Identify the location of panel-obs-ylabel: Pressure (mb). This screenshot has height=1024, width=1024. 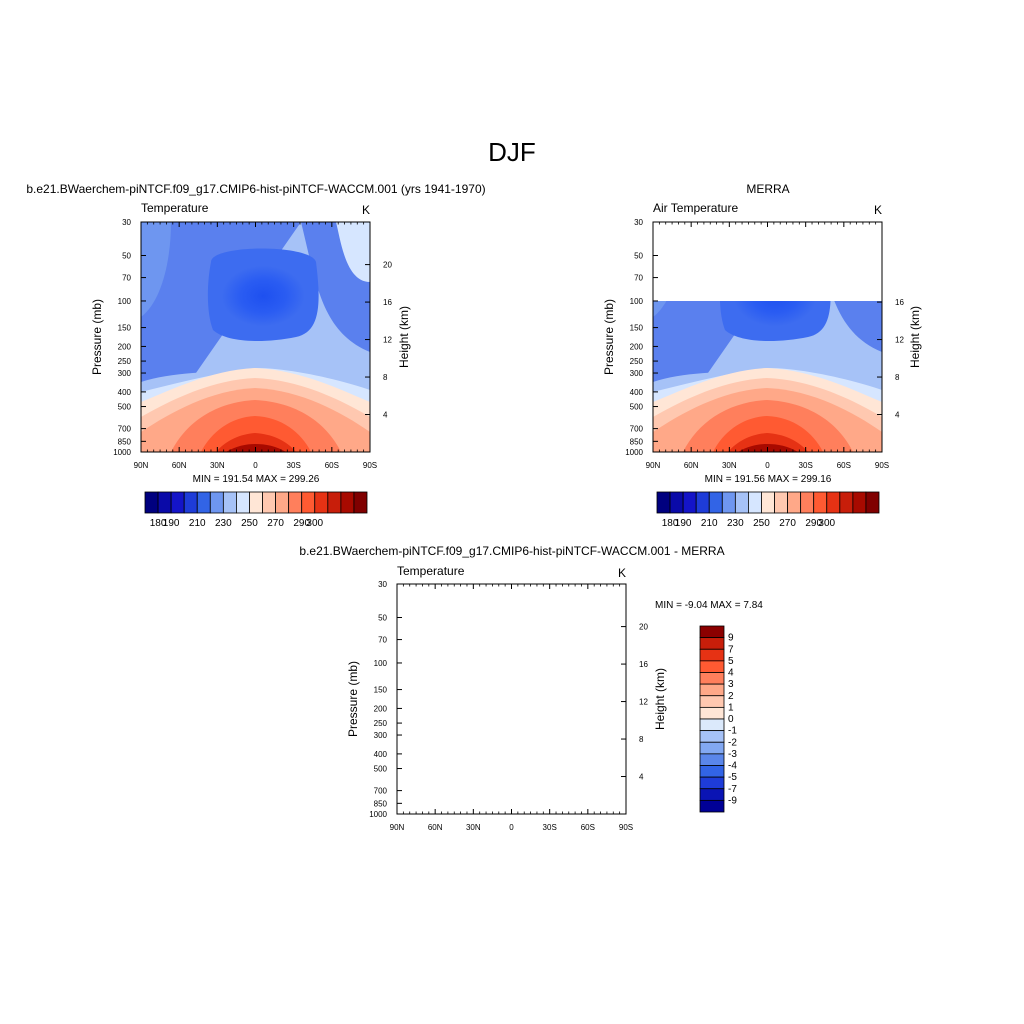
(609, 337).